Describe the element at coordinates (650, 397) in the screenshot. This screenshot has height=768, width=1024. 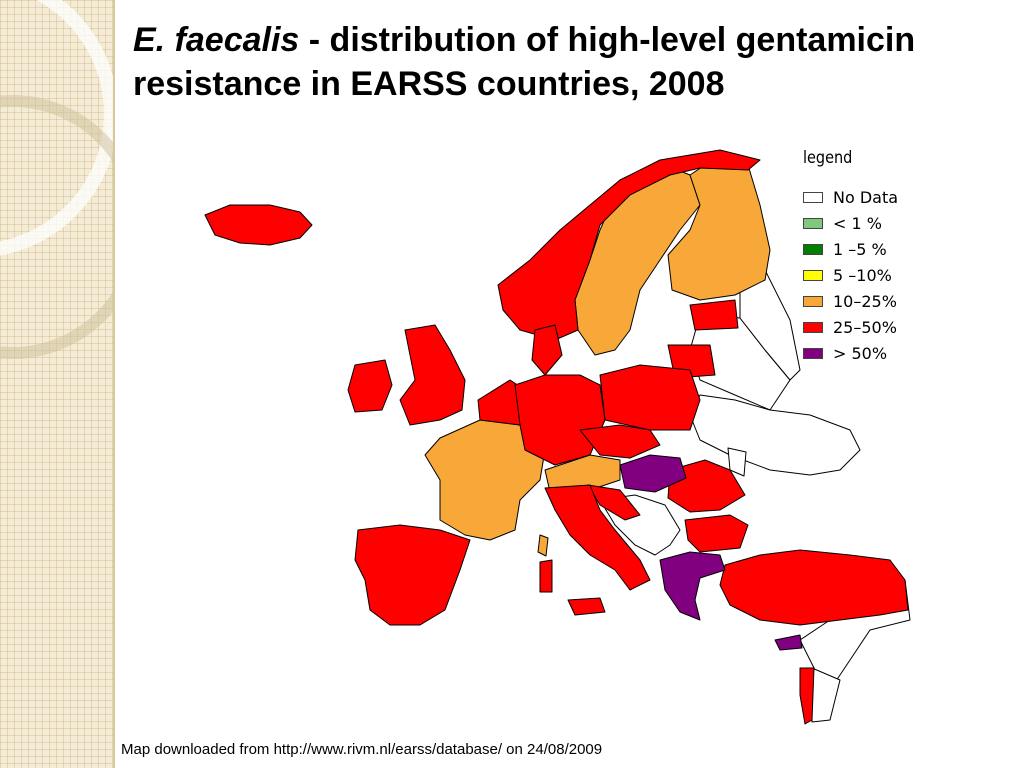
I see `region-poland` at that location.